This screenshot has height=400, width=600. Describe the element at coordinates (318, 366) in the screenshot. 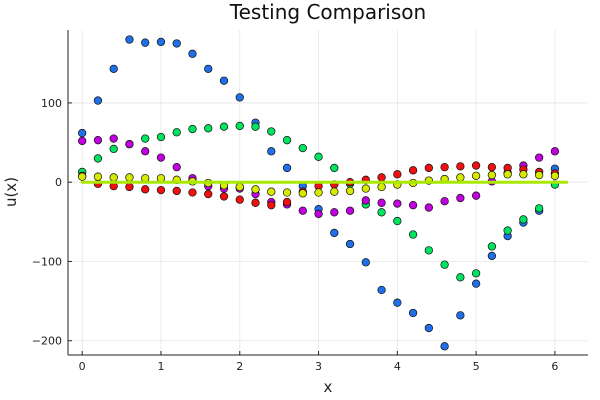

I see `x-tick-label: 3` at that location.